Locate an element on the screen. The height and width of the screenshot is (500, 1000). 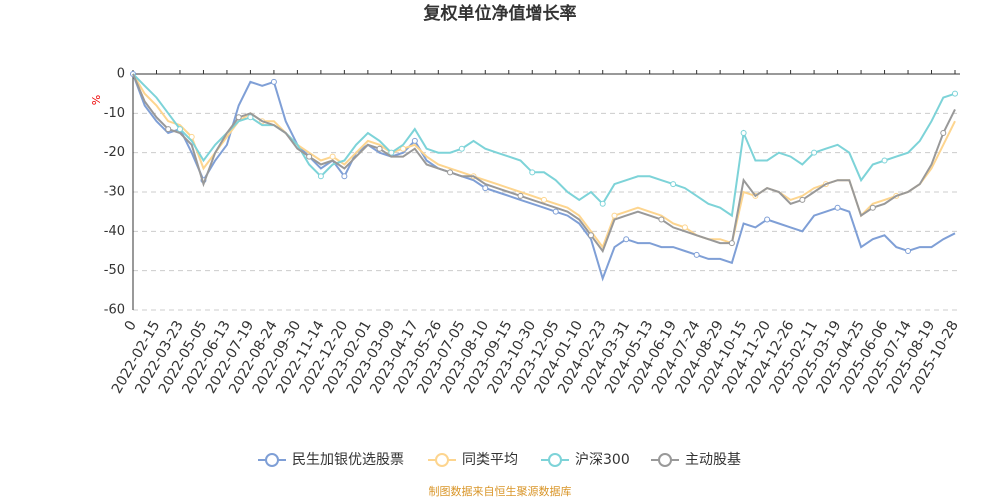
legend-label: 同类平均 is located at coordinates (490, 460).